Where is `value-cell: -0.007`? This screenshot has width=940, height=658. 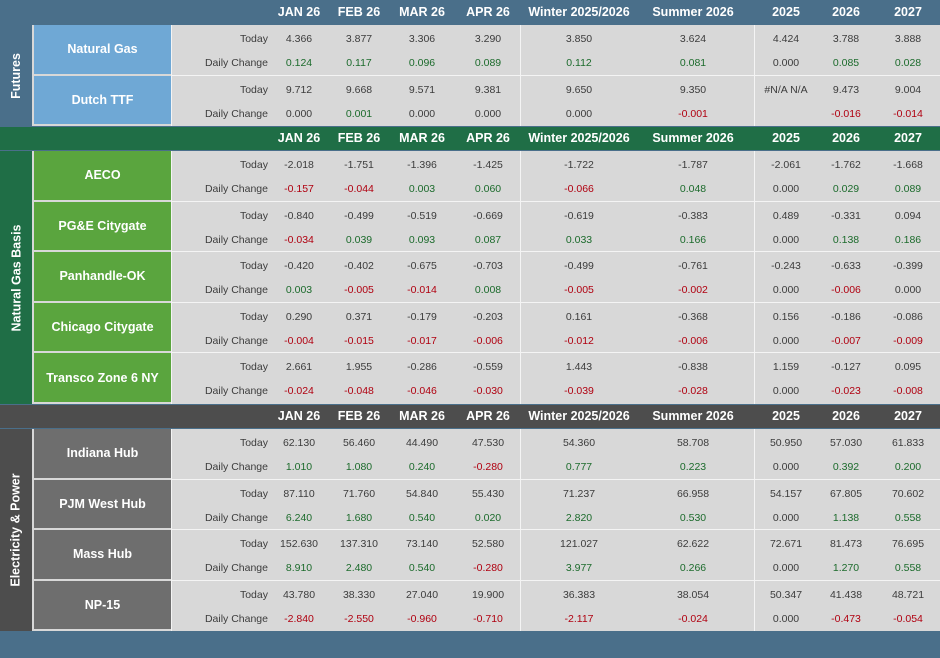 value-cell: -0.007 is located at coordinates (846, 341).